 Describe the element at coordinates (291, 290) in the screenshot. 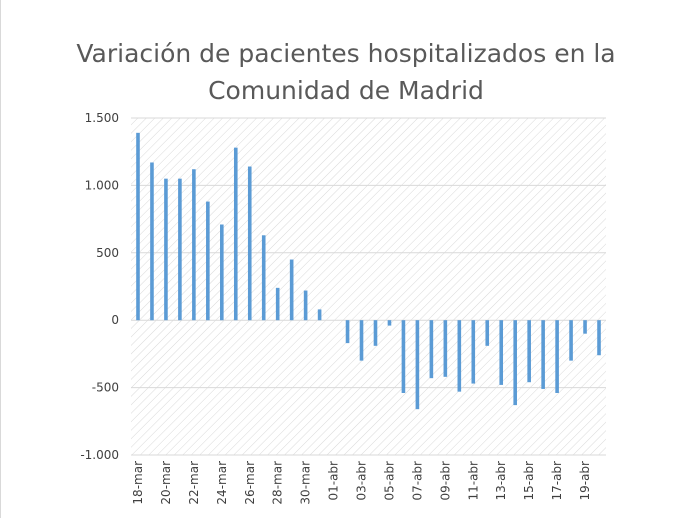

I see `bar-29-mar` at that location.